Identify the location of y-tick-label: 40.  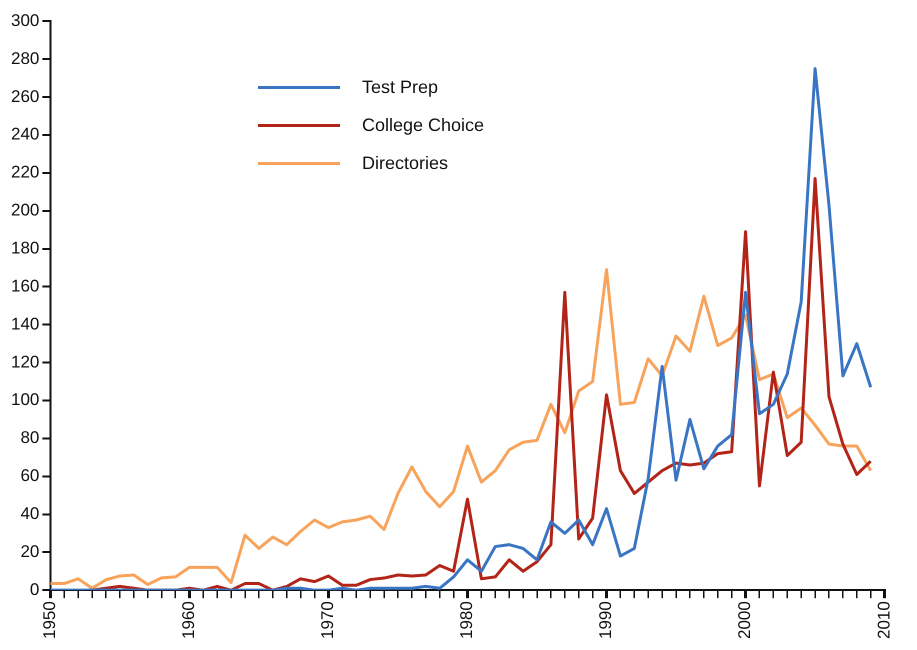
(30, 514).